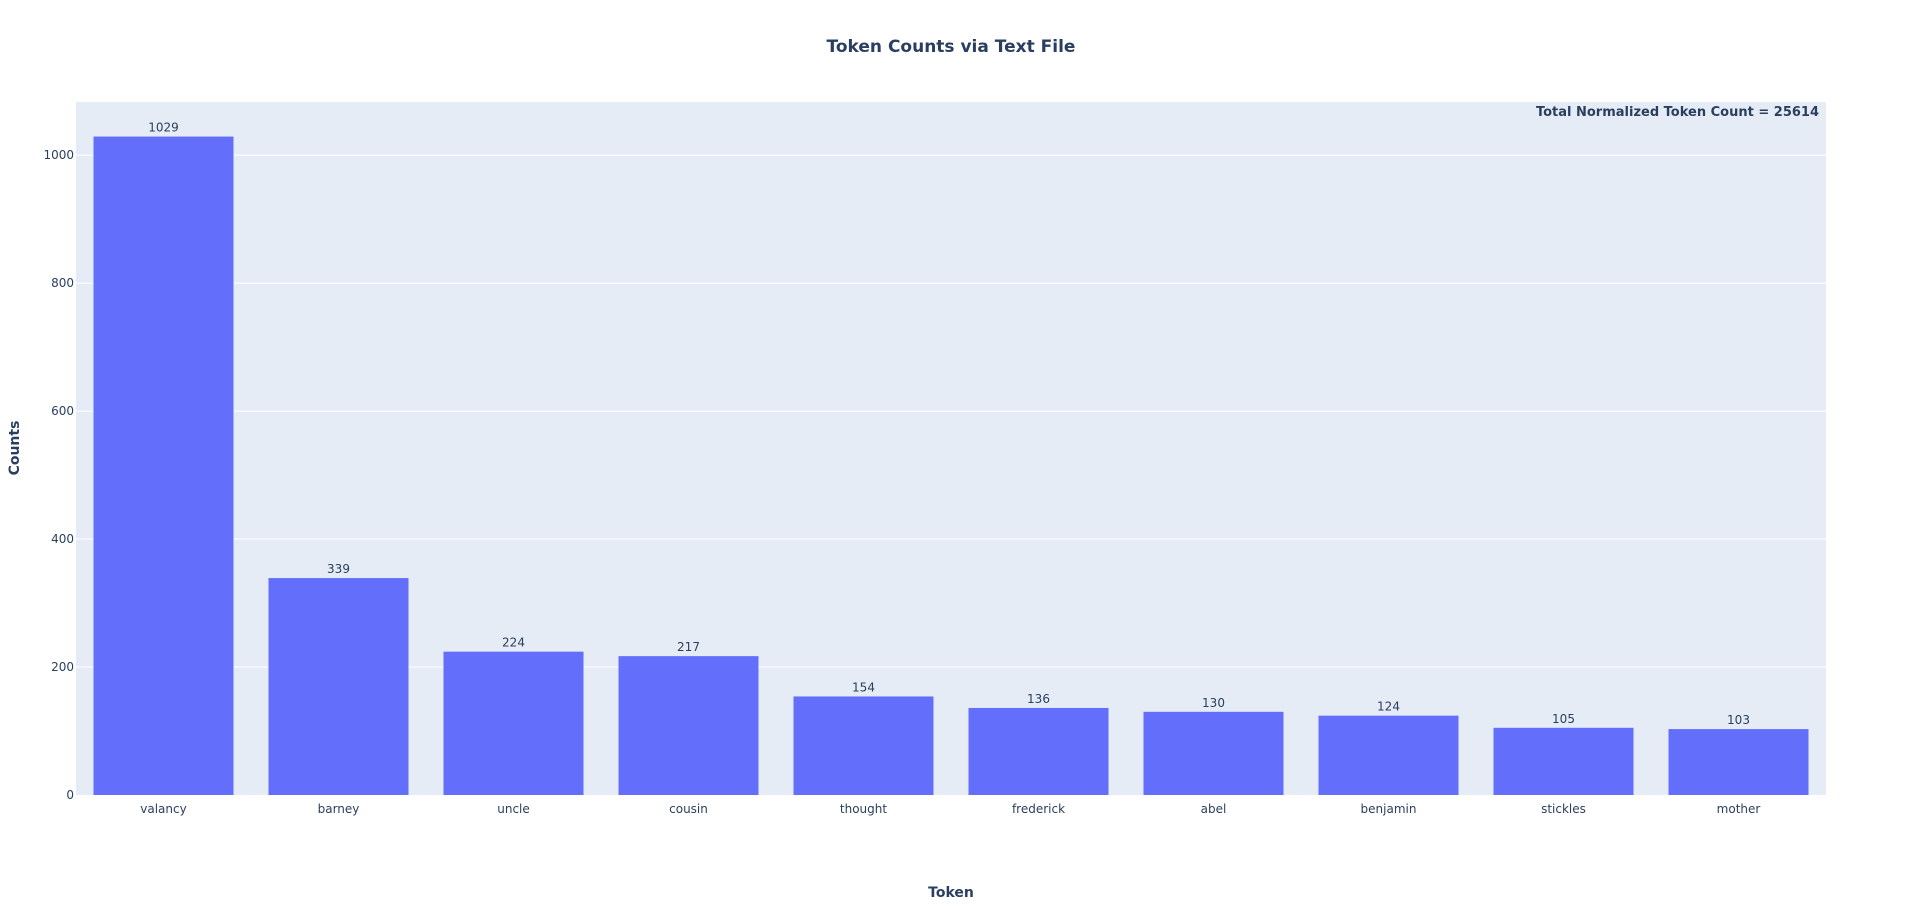 The image size is (1907, 906). What do you see at coordinates (1739, 809) in the screenshot?
I see `x-tick-label: mother` at bounding box center [1739, 809].